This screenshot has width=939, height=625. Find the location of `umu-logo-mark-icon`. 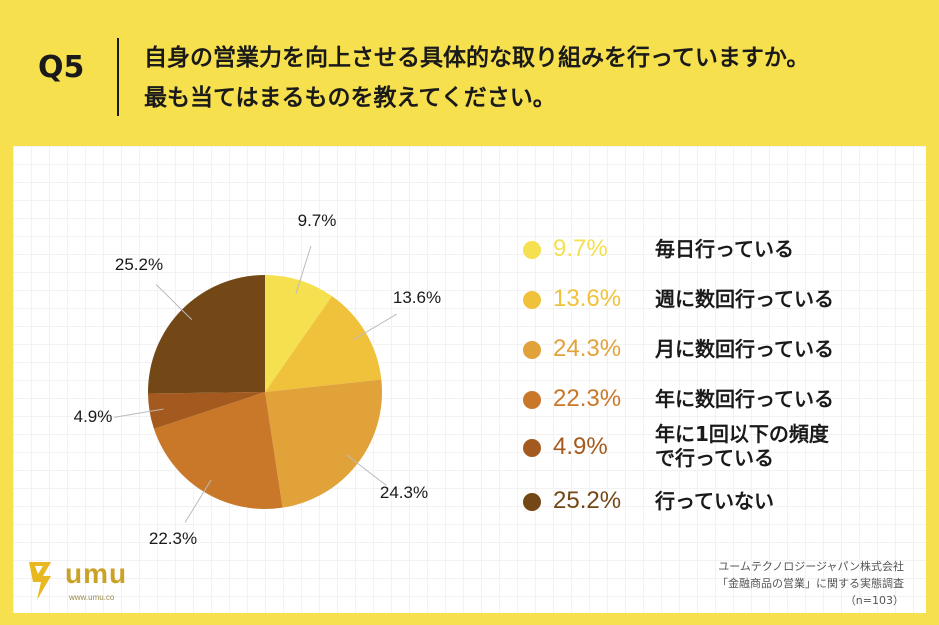

umu-logo-mark-icon is located at coordinates (40, 581).